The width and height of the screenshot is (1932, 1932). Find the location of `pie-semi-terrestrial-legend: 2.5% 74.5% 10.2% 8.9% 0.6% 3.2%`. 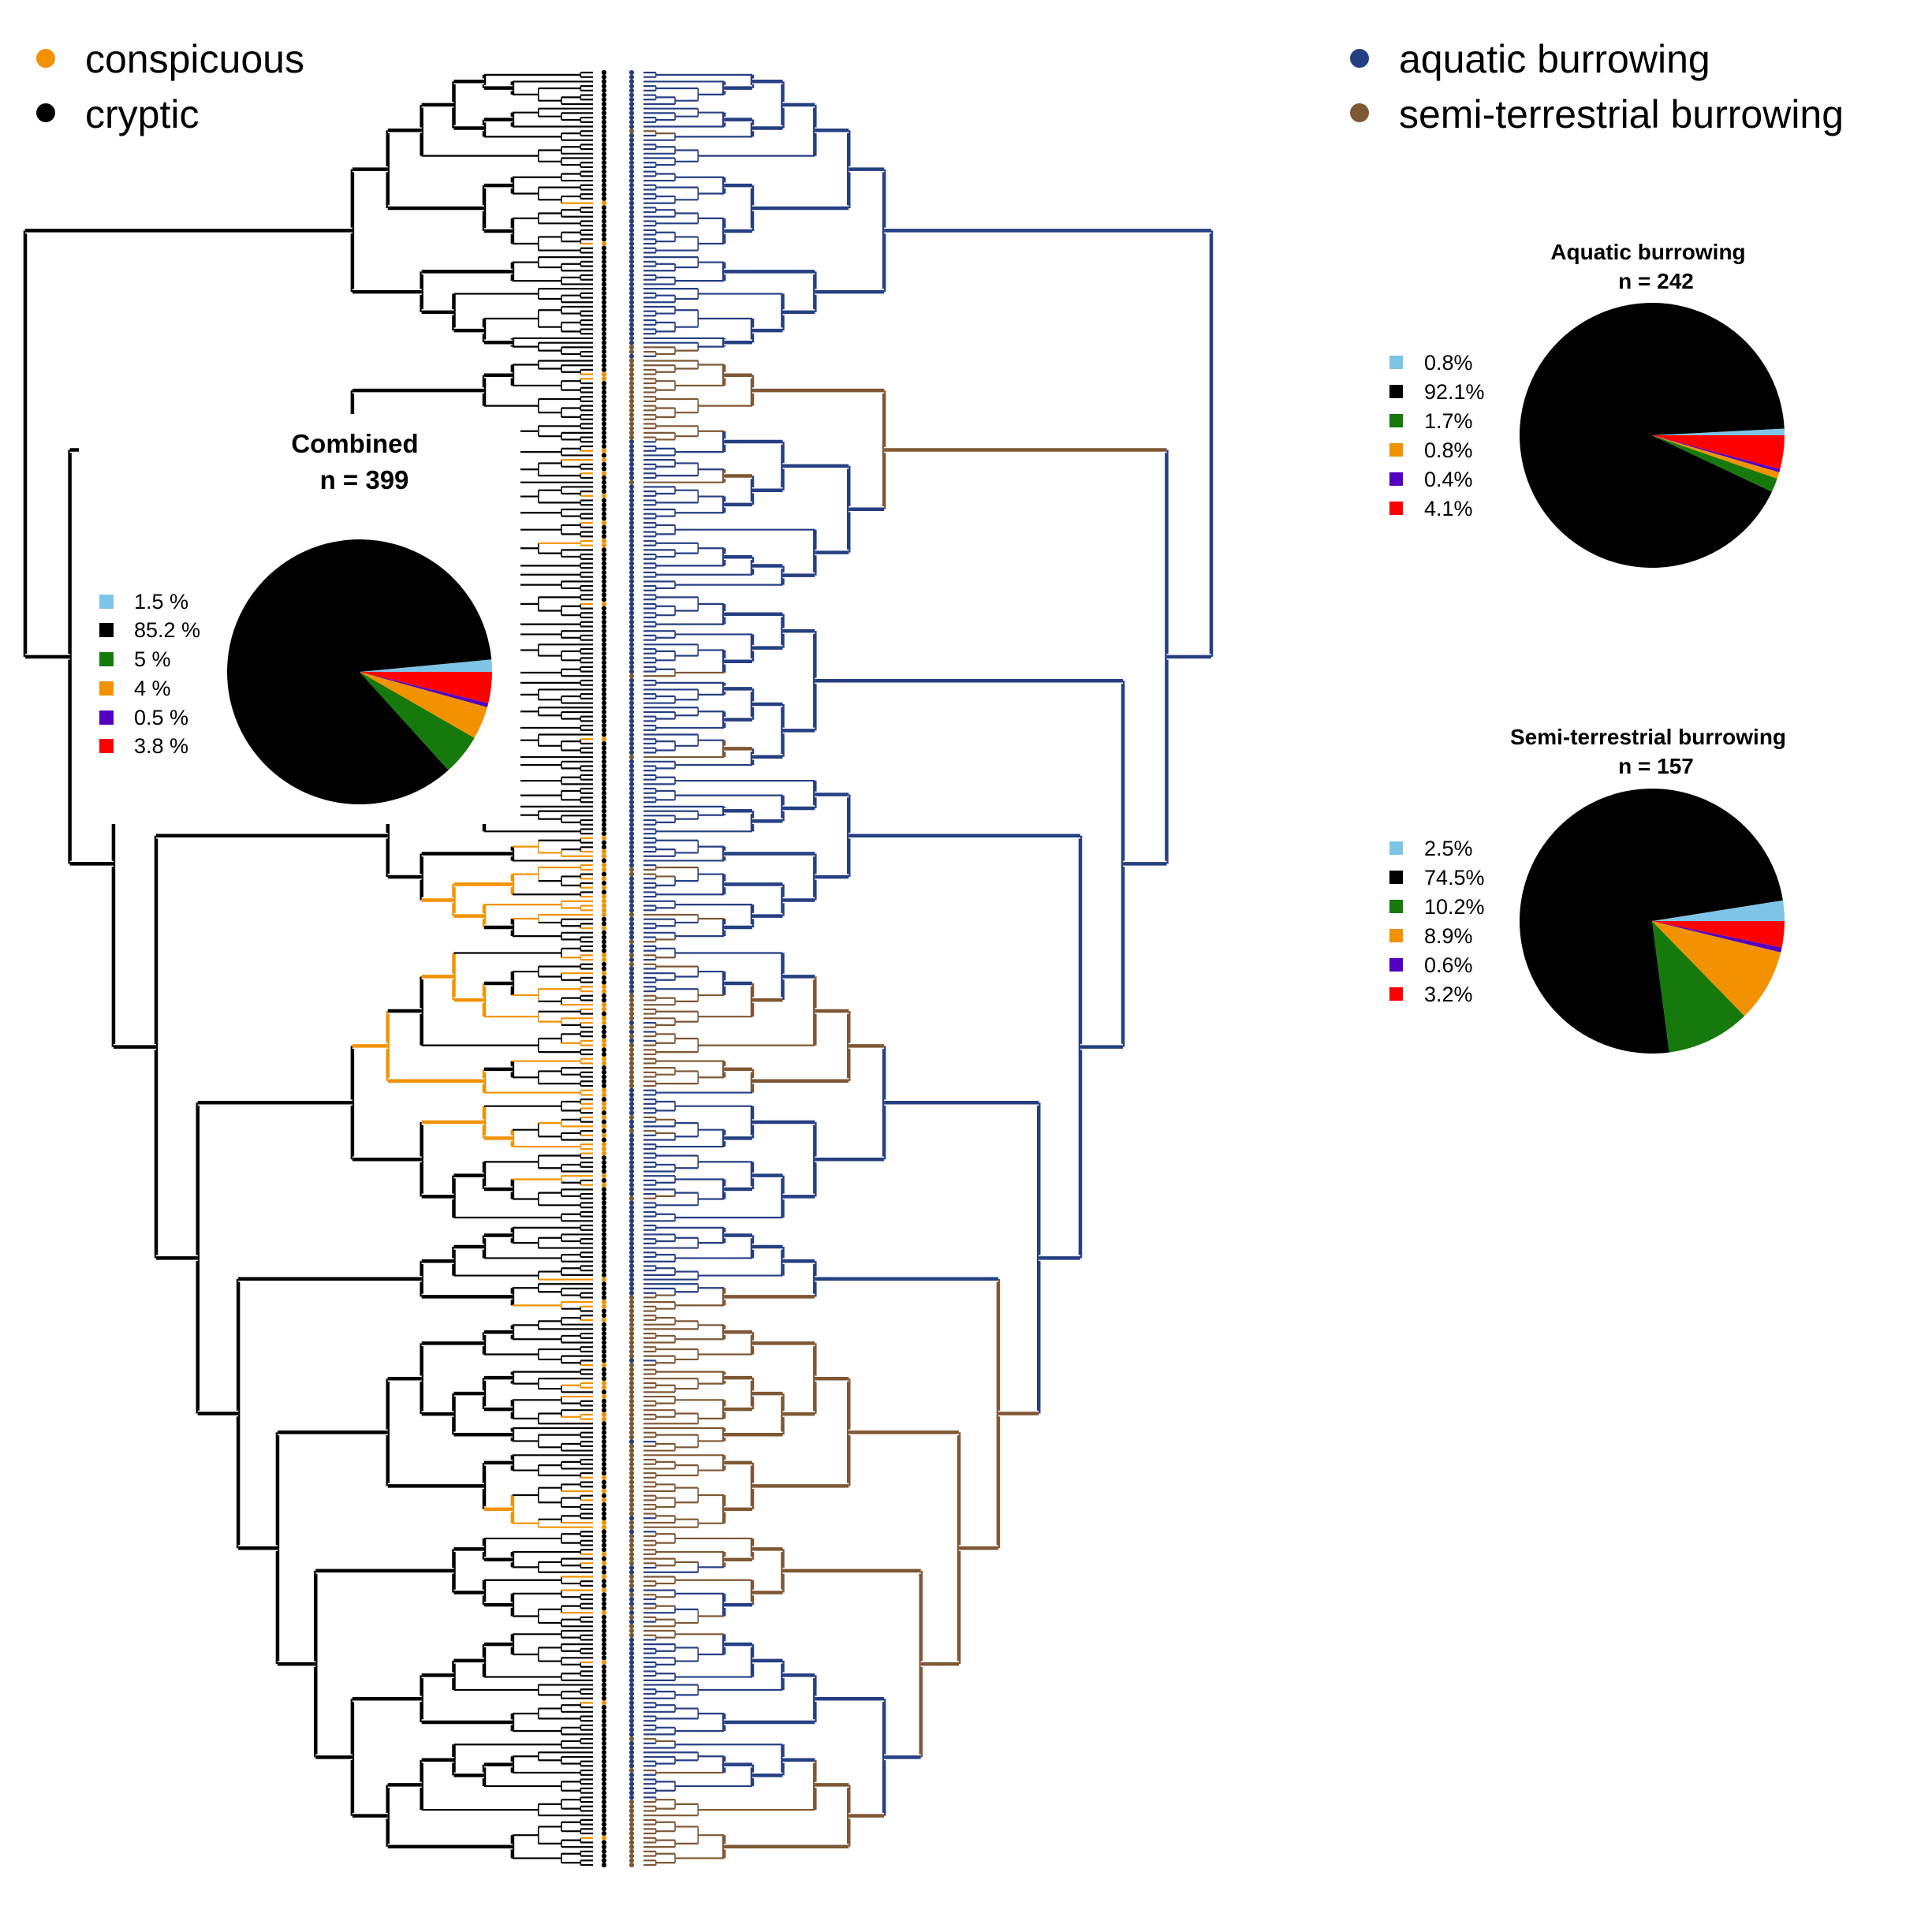

pie-semi-terrestrial-legend: 2.5% 74.5% 10.2% 8.9% 0.6% 3.2% is located at coordinates (1437, 922).